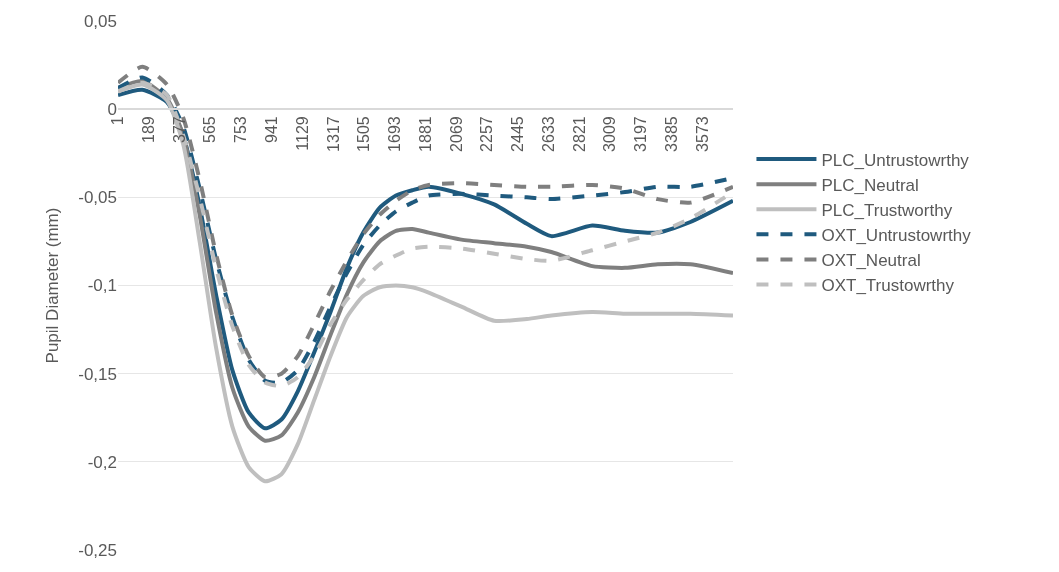 The width and height of the screenshot is (1059, 572). What do you see at coordinates (271, 130) in the screenshot?
I see `x-tick-label: 941` at bounding box center [271, 130].